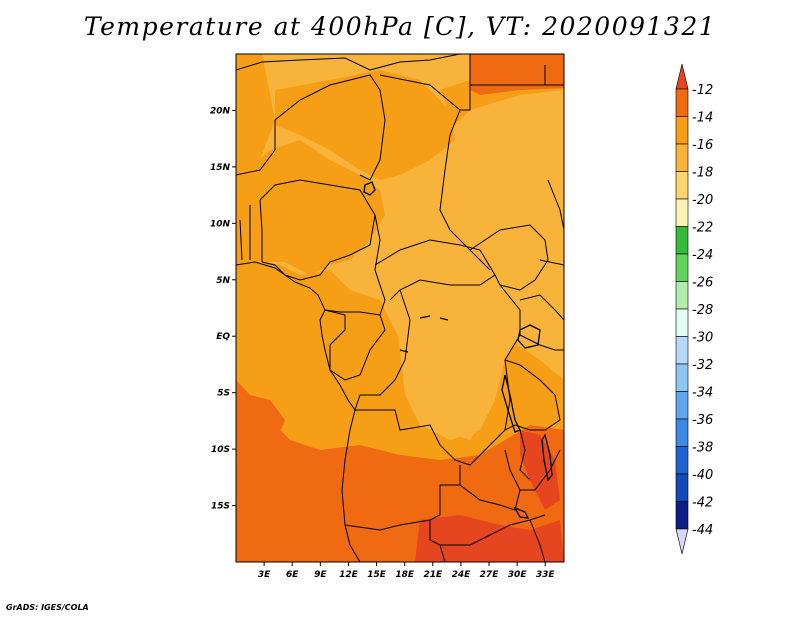  I want to click on field-region-sahara, so click(365, 125).